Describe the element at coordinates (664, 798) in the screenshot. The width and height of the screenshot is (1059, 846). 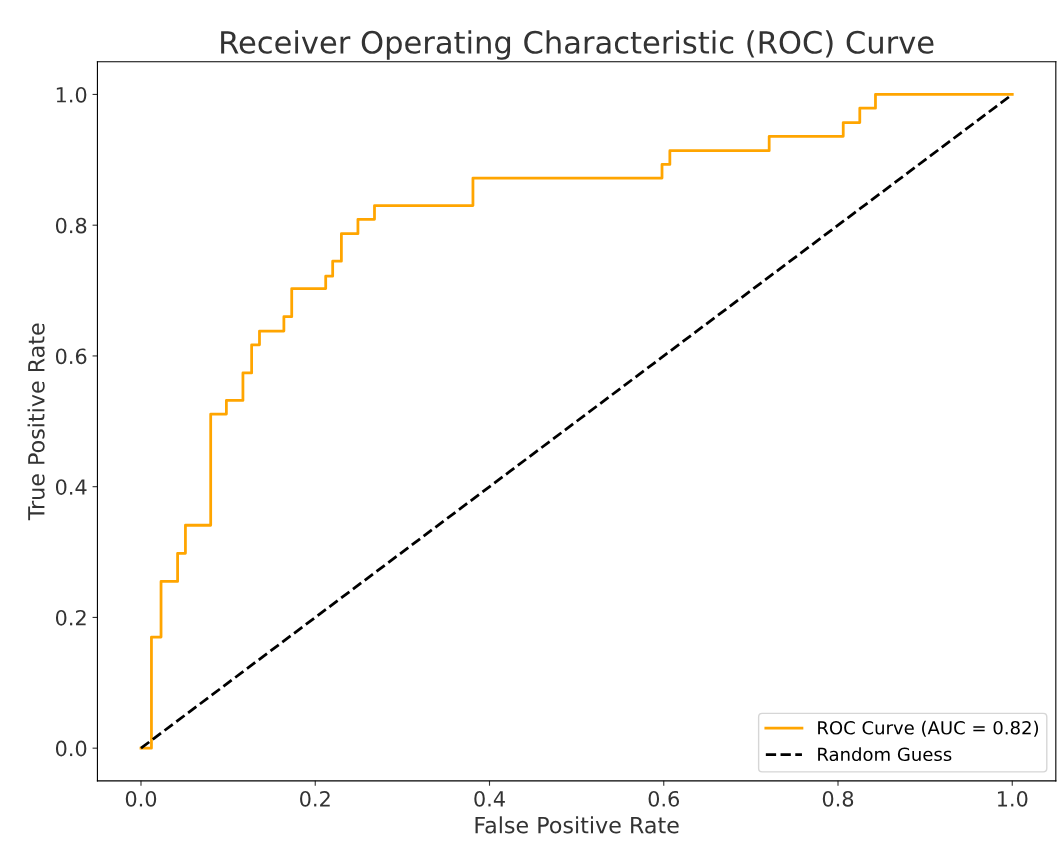
I see `x-tick-label: 0.6` at that location.